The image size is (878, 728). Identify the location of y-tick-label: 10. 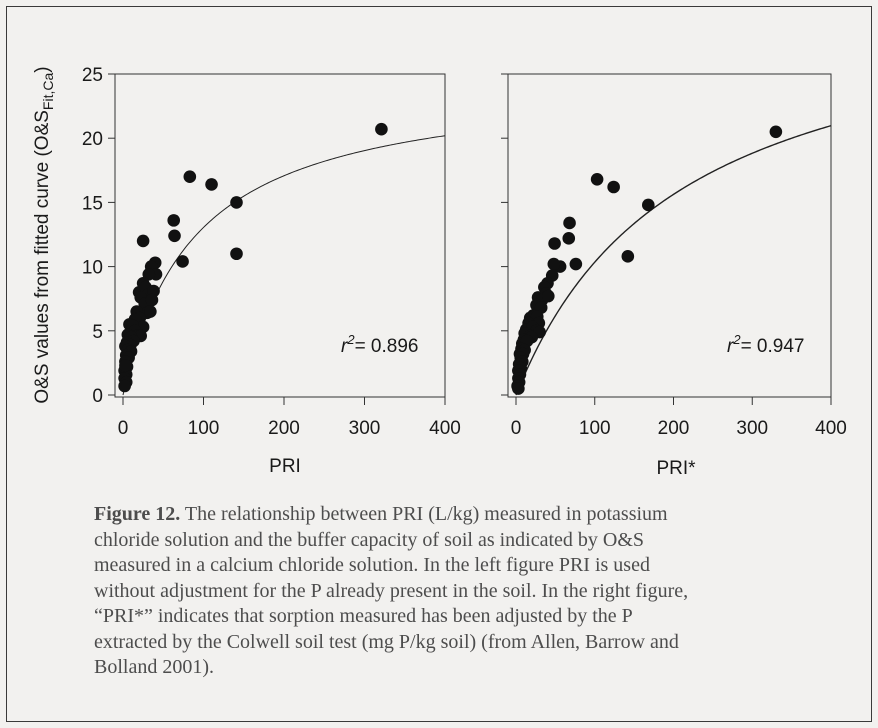
(92, 268).